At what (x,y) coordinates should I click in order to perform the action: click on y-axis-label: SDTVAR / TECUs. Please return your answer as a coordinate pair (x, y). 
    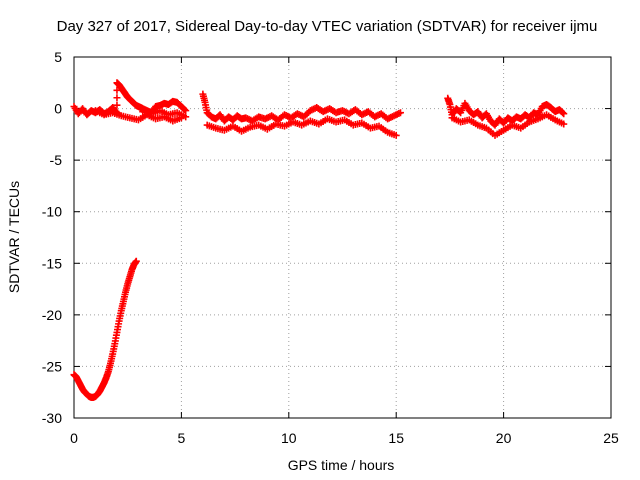
    Looking at the image, I should click on (14, 237).